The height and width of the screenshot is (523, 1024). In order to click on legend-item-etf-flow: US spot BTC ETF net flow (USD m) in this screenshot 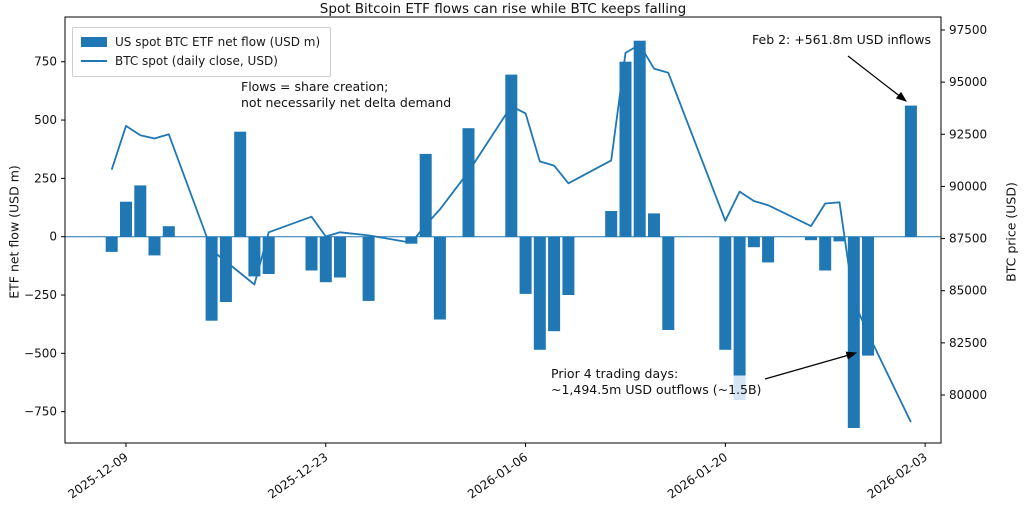, I will do `click(200, 42)`.